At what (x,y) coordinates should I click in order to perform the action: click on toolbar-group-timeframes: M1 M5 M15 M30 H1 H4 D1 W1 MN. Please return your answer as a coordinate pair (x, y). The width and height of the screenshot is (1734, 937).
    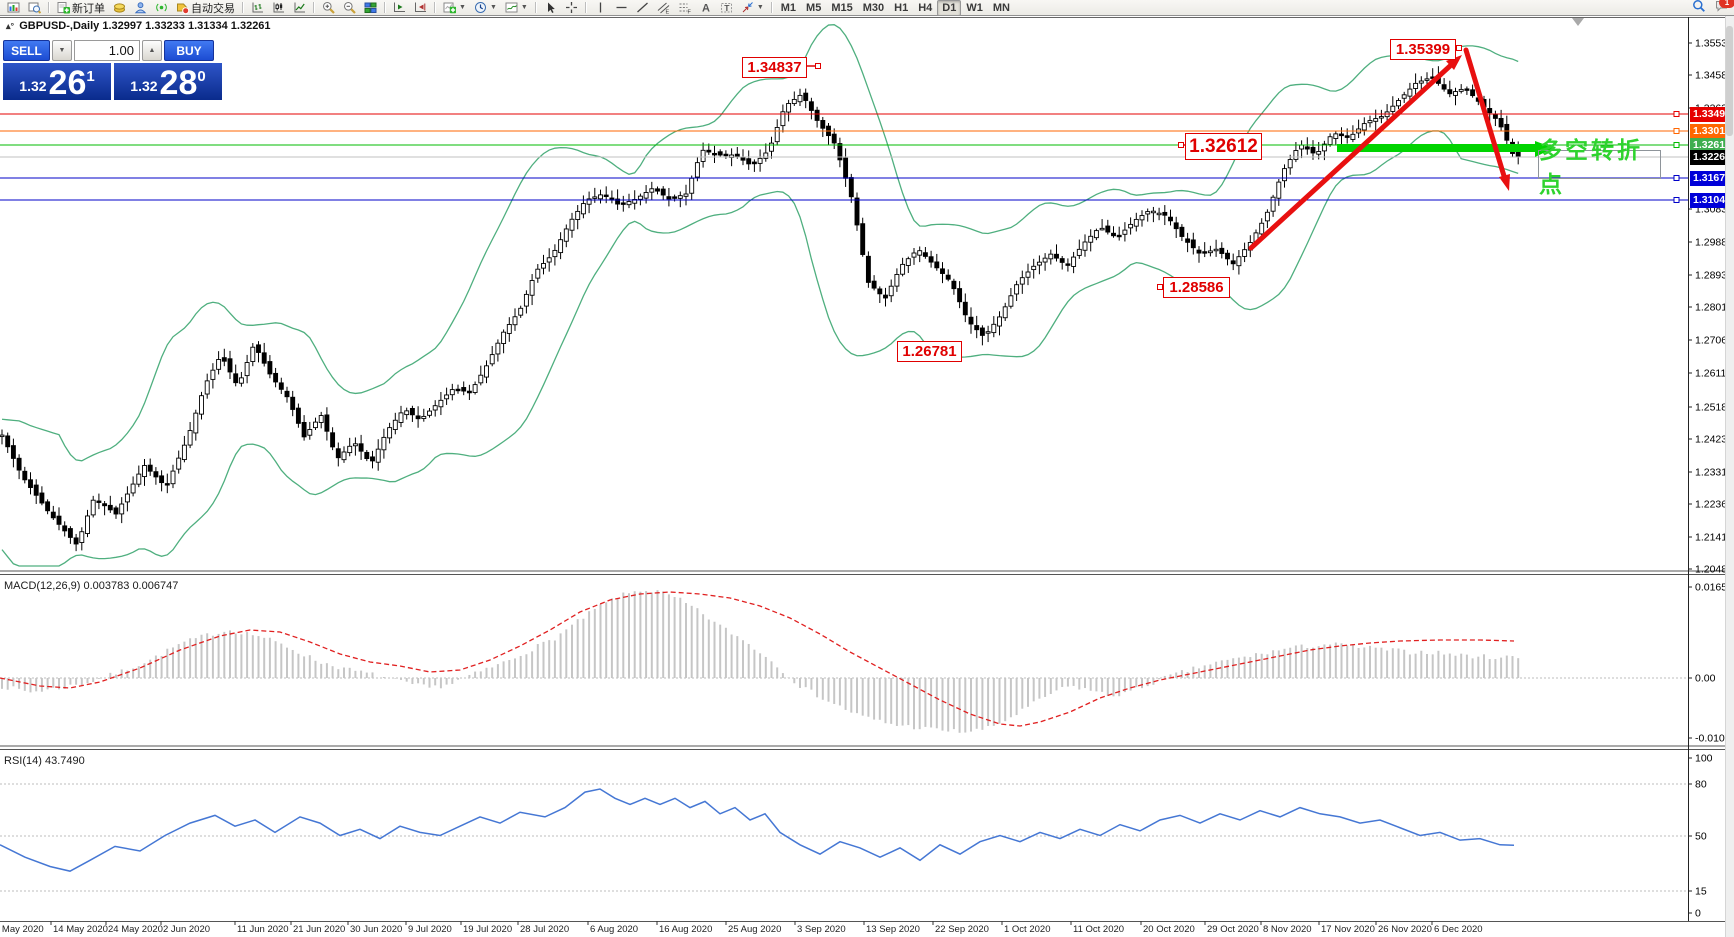
    Looking at the image, I should click on (895, 8).